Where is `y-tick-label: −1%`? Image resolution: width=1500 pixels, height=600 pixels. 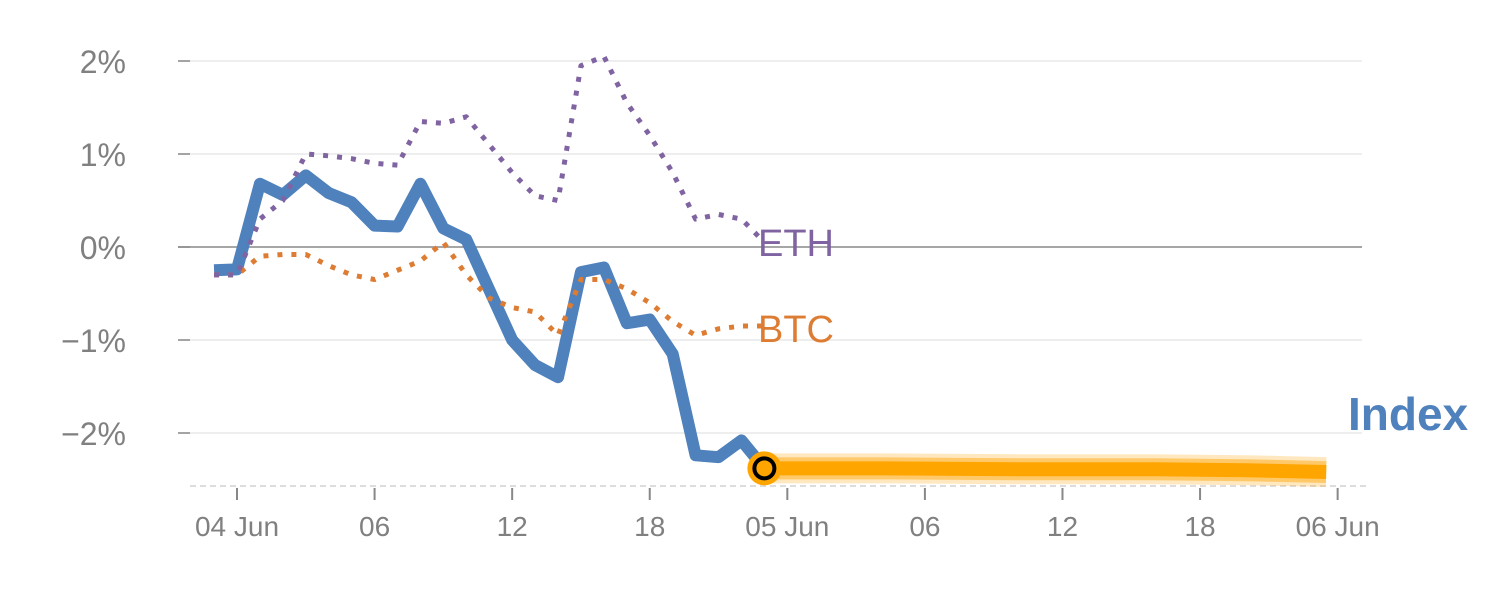
y-tick-label: −1% is located at coordinates (93, 341).